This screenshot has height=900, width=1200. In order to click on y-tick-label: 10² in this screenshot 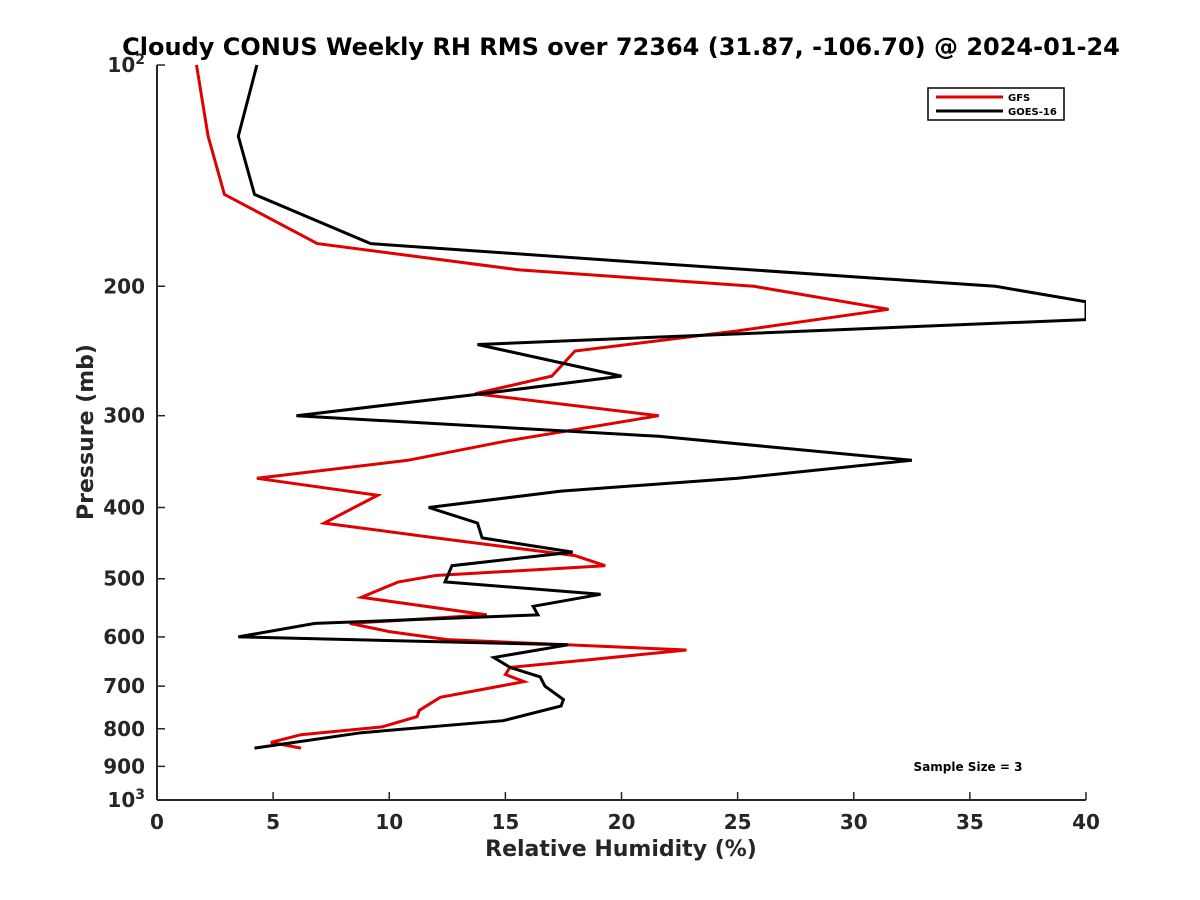, I will do `click(126, 64)`.